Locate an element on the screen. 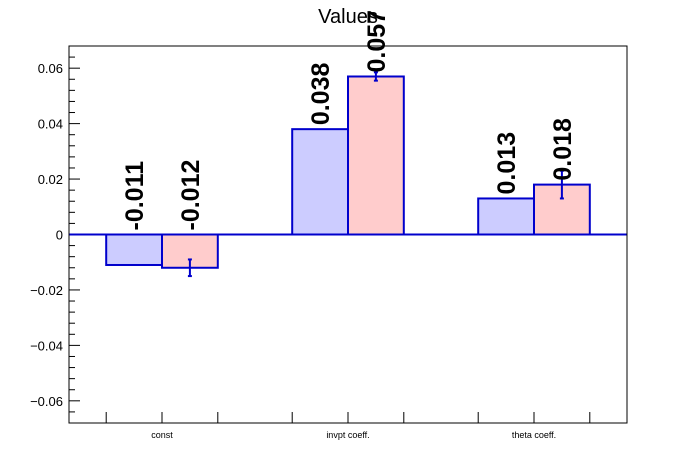  y-tick-label: −0.04 is located at coordinates (46, 345).